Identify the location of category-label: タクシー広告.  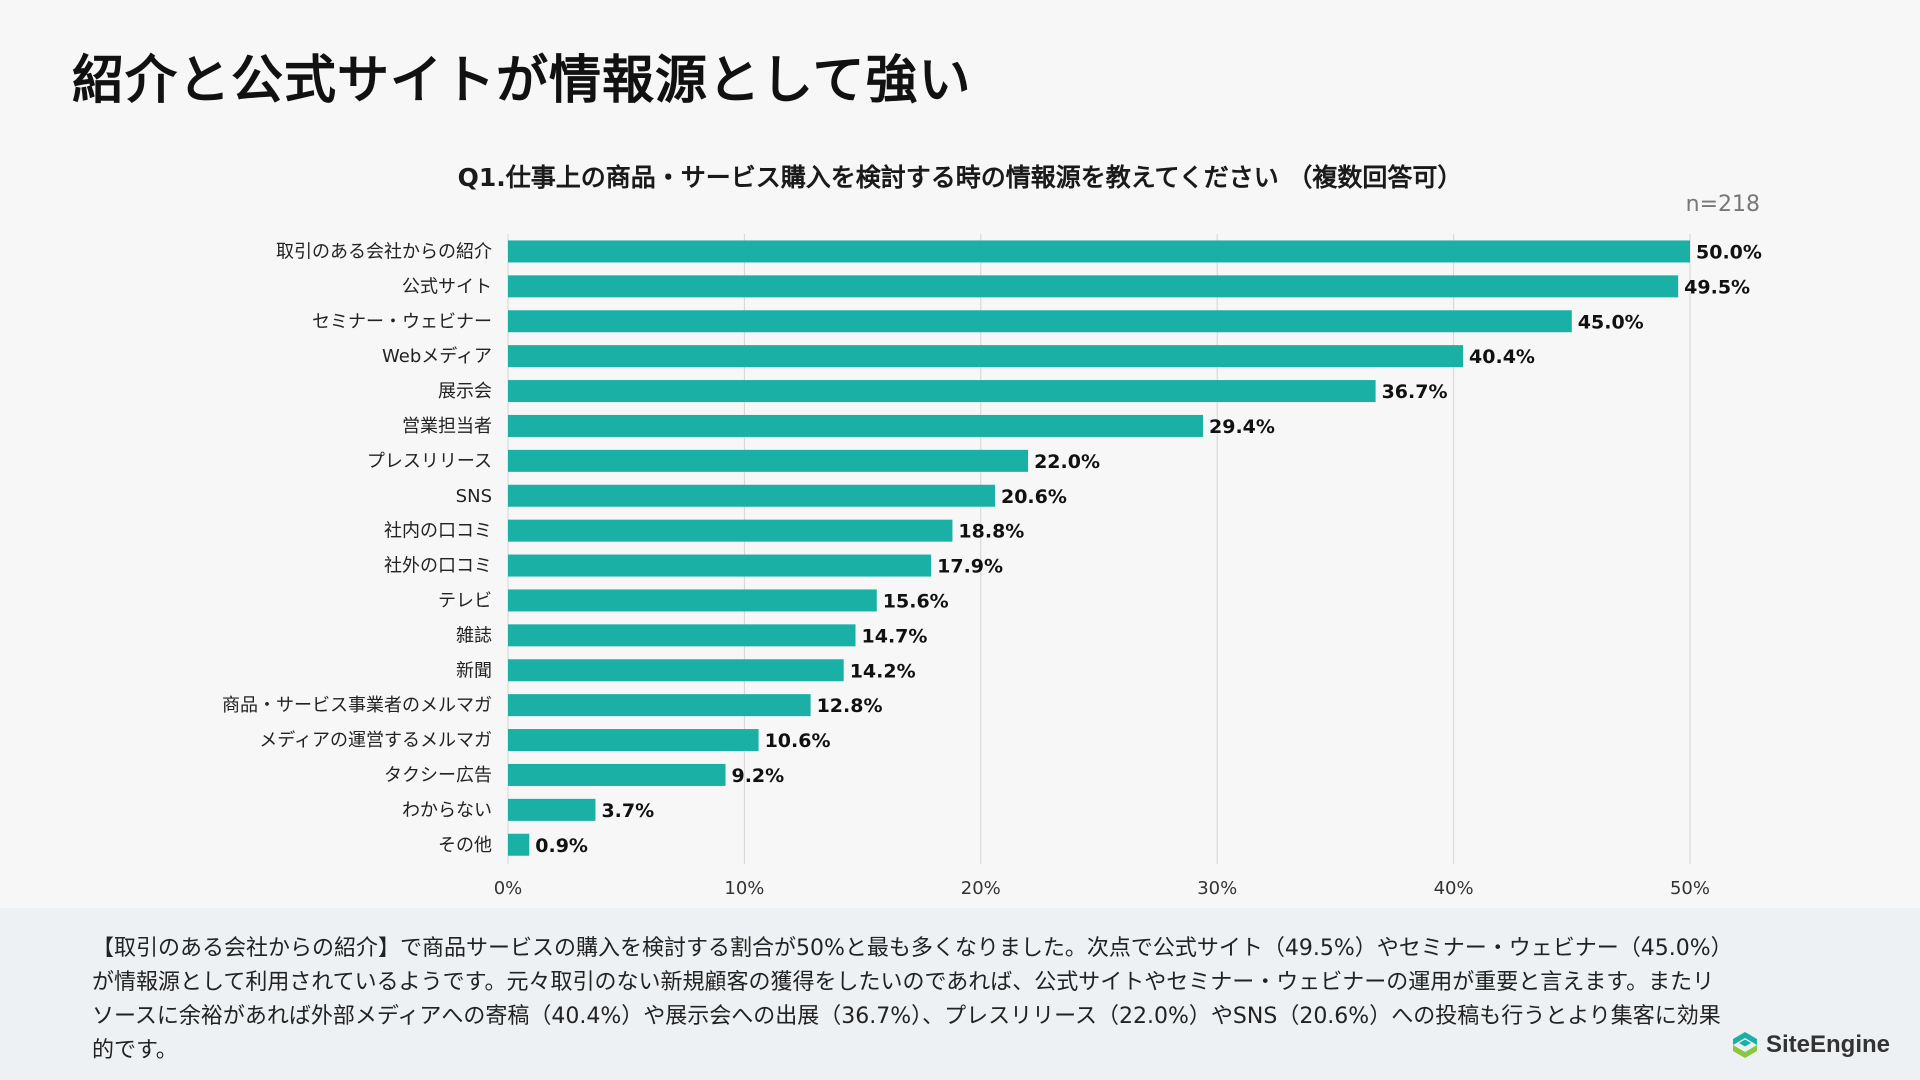
(438, 775).